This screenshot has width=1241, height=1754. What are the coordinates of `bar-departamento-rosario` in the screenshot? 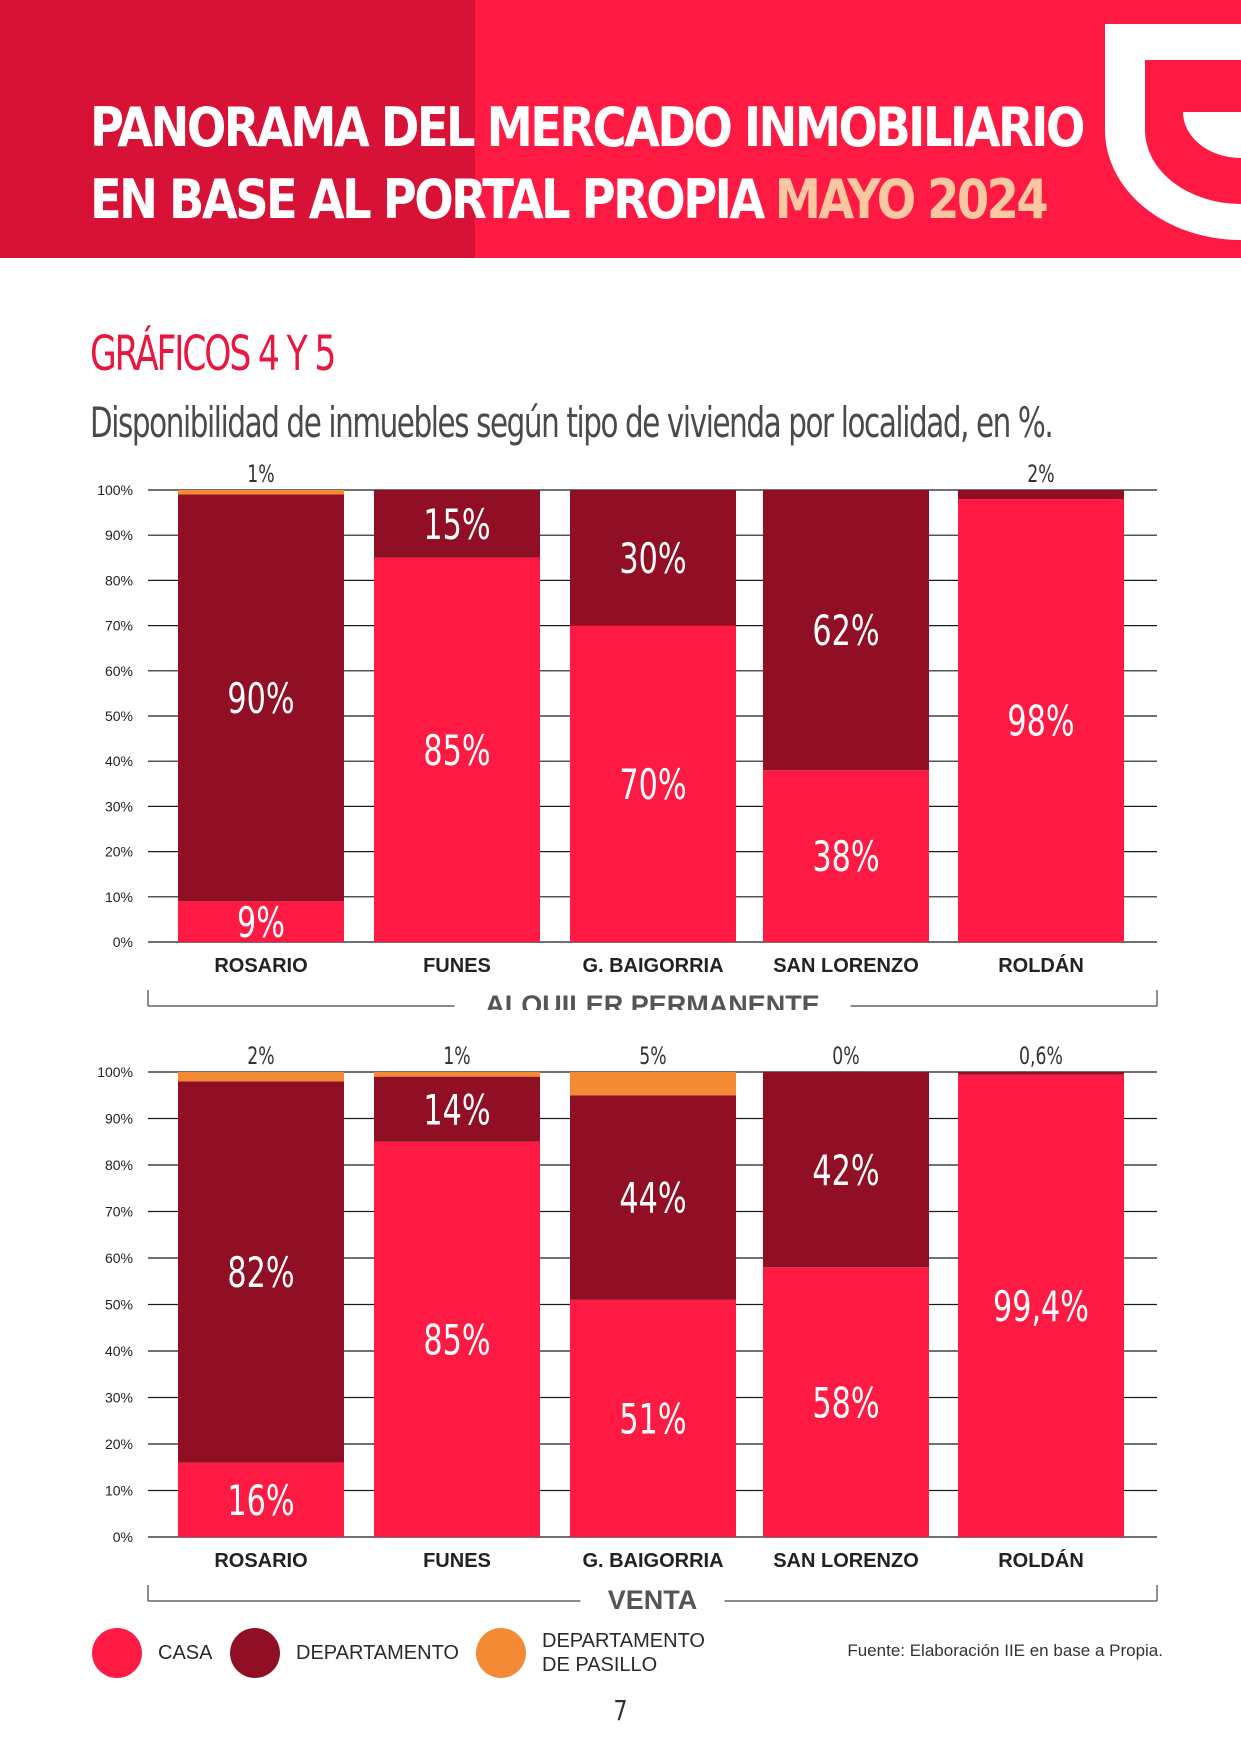 It's located at (261, 698).